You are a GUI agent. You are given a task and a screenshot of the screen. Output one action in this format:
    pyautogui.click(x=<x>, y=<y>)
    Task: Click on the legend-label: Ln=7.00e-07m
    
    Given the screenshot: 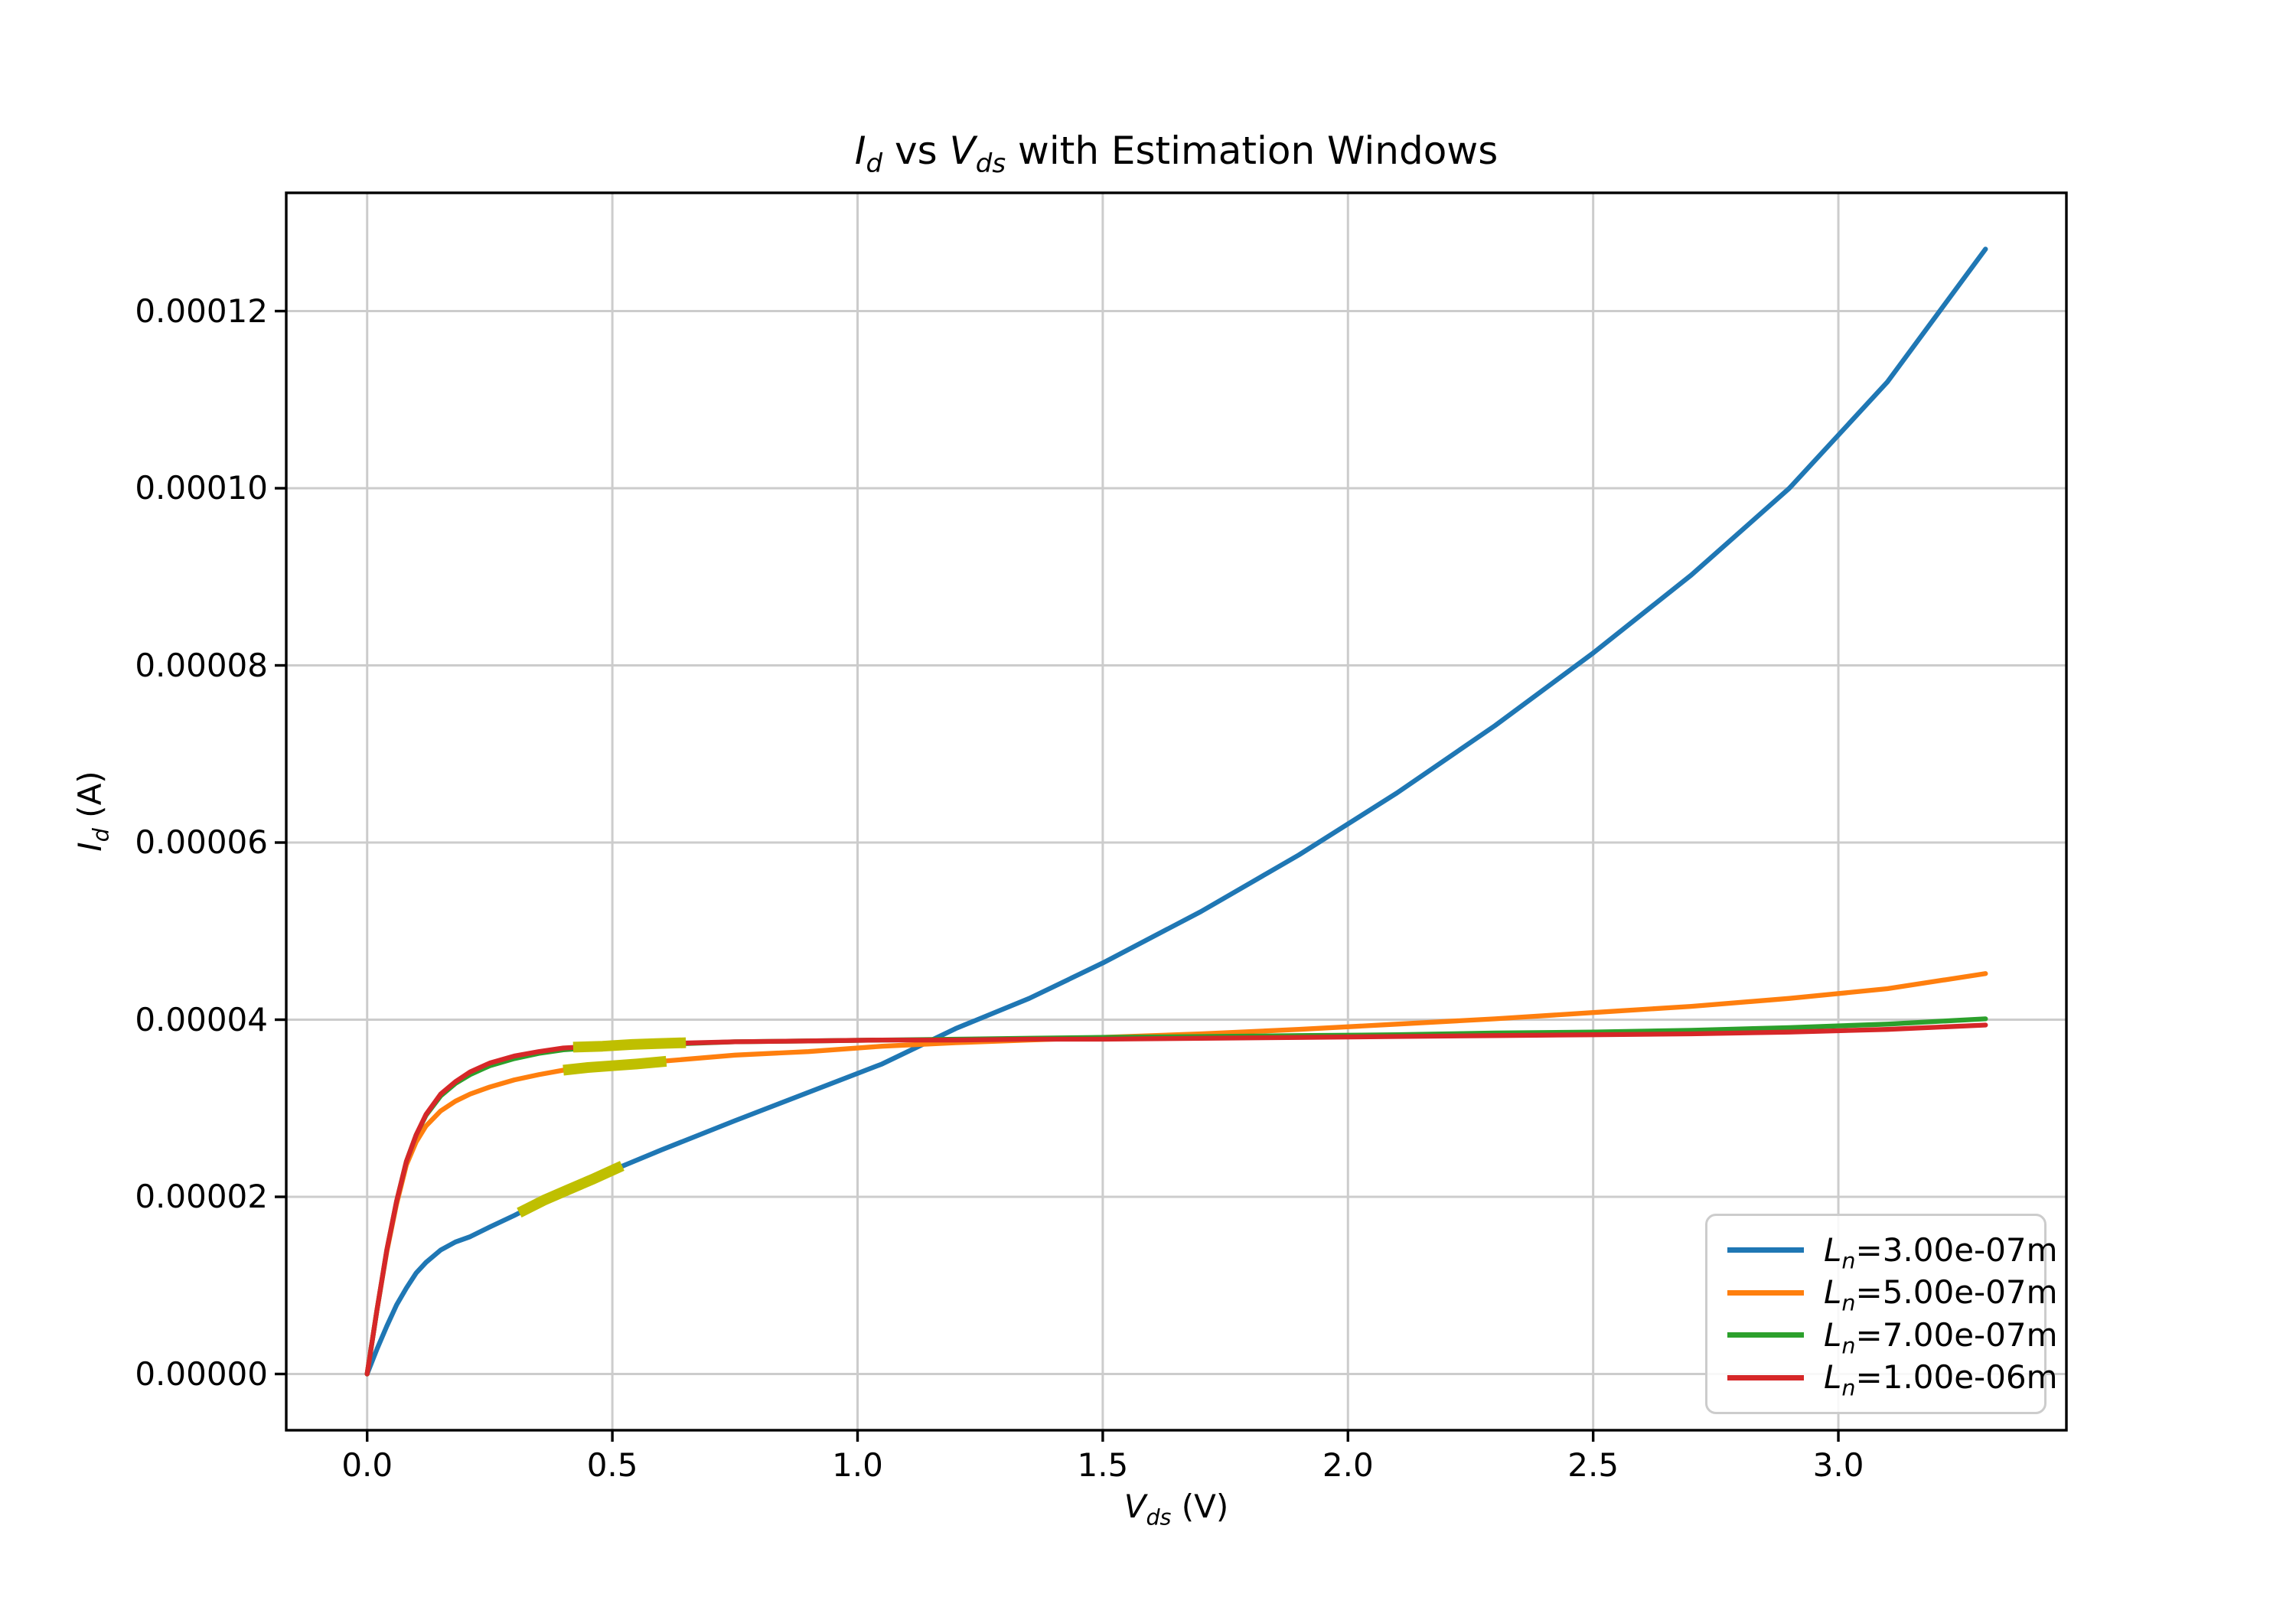 What is the action you would take?
    pyautogui.click(x=1941, y=1337)
    